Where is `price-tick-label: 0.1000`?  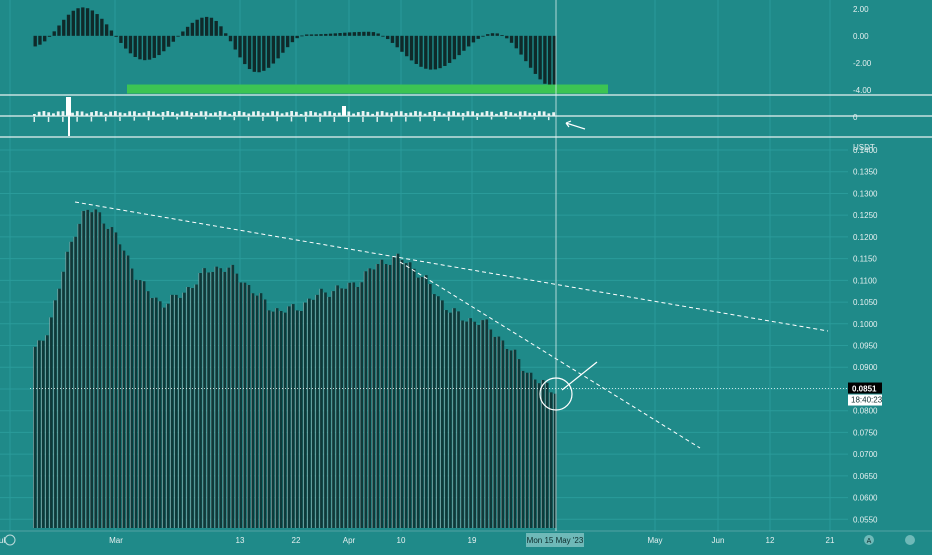 price-tick-label: 0.1000 is located at coordinates (865, 324).